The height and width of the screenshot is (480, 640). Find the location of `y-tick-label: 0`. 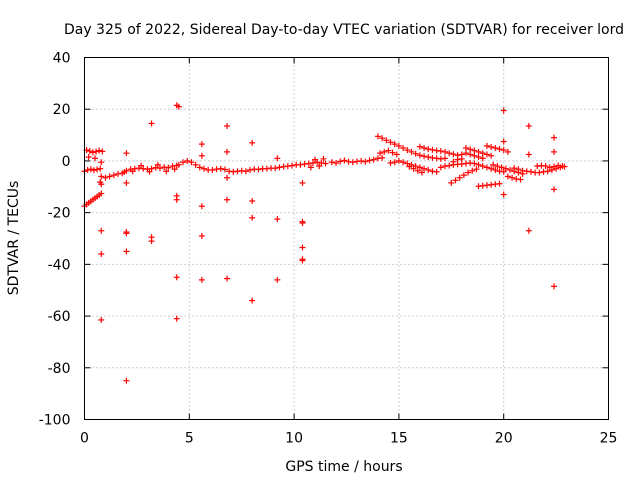

y-tick-label: 0 is located at coordinates (66, 162).